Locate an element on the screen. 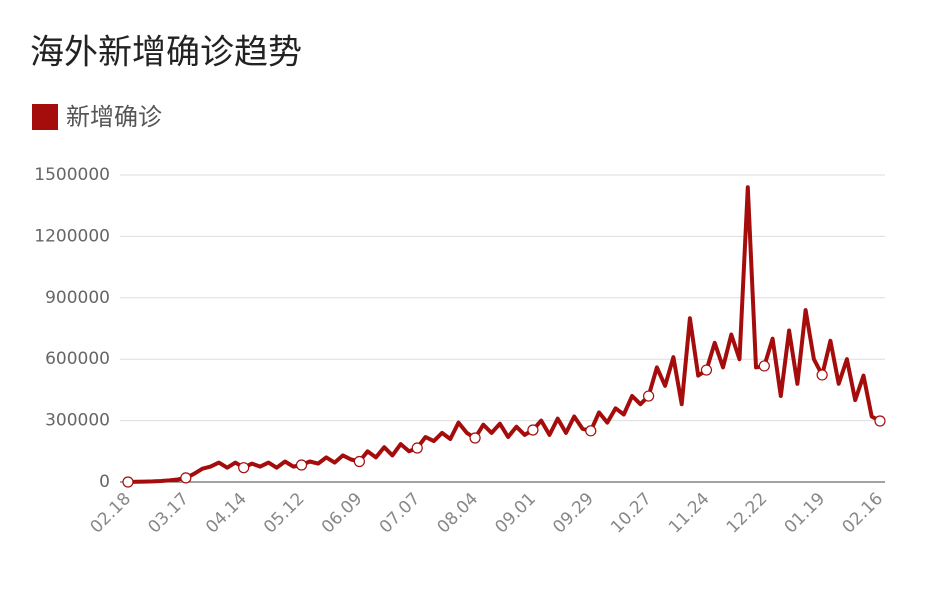 This screenshot has width=930, height=590. x-tick-label: 02.18 is located at coordinates (111, 513).